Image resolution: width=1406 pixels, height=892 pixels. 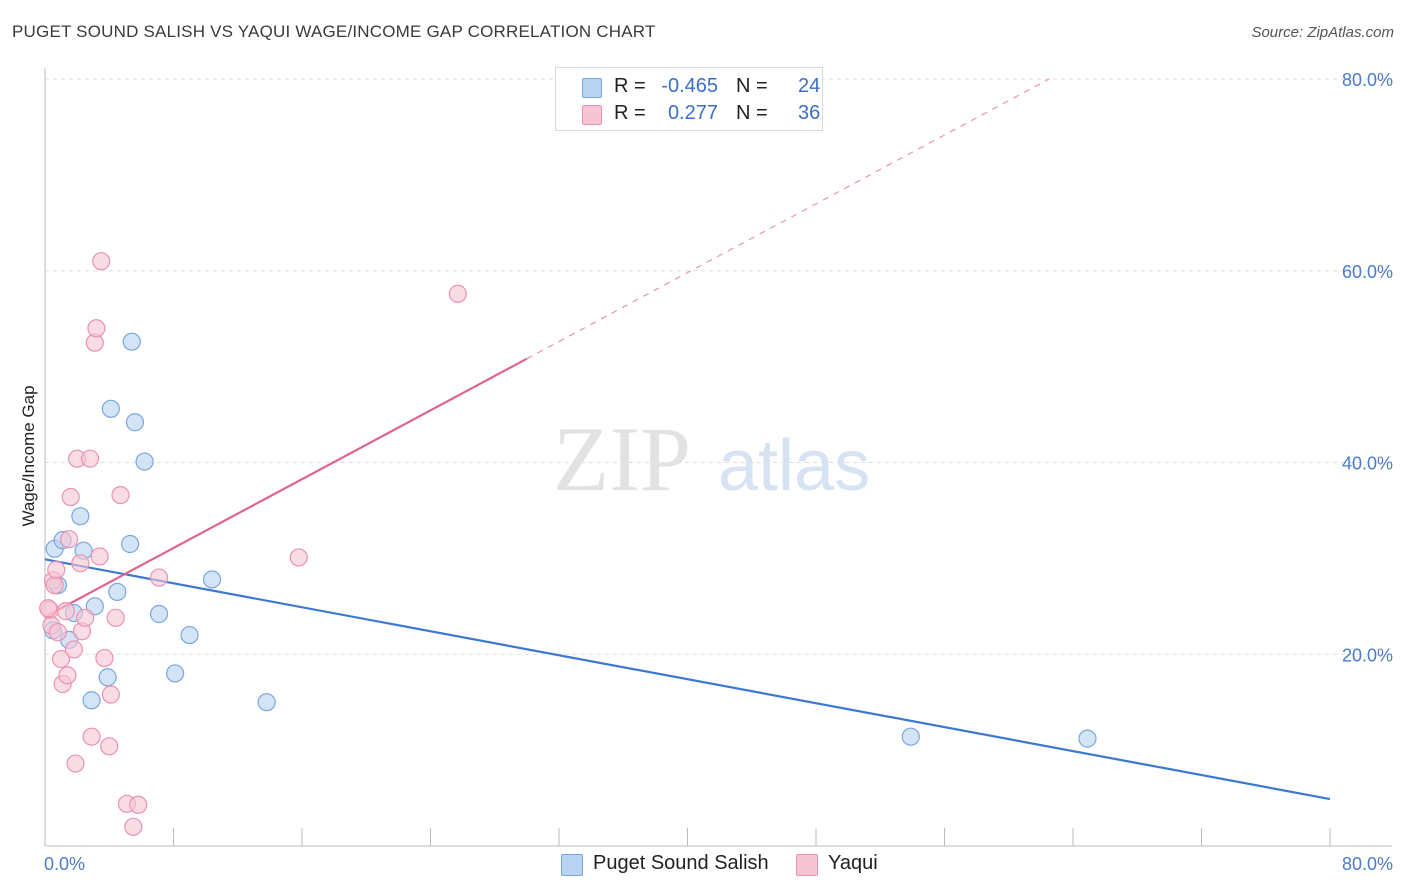 What do you see at coordinates (592, 88) in the screenshot?
I see `legend-swatch-puget` at bounding box center [592, 88].